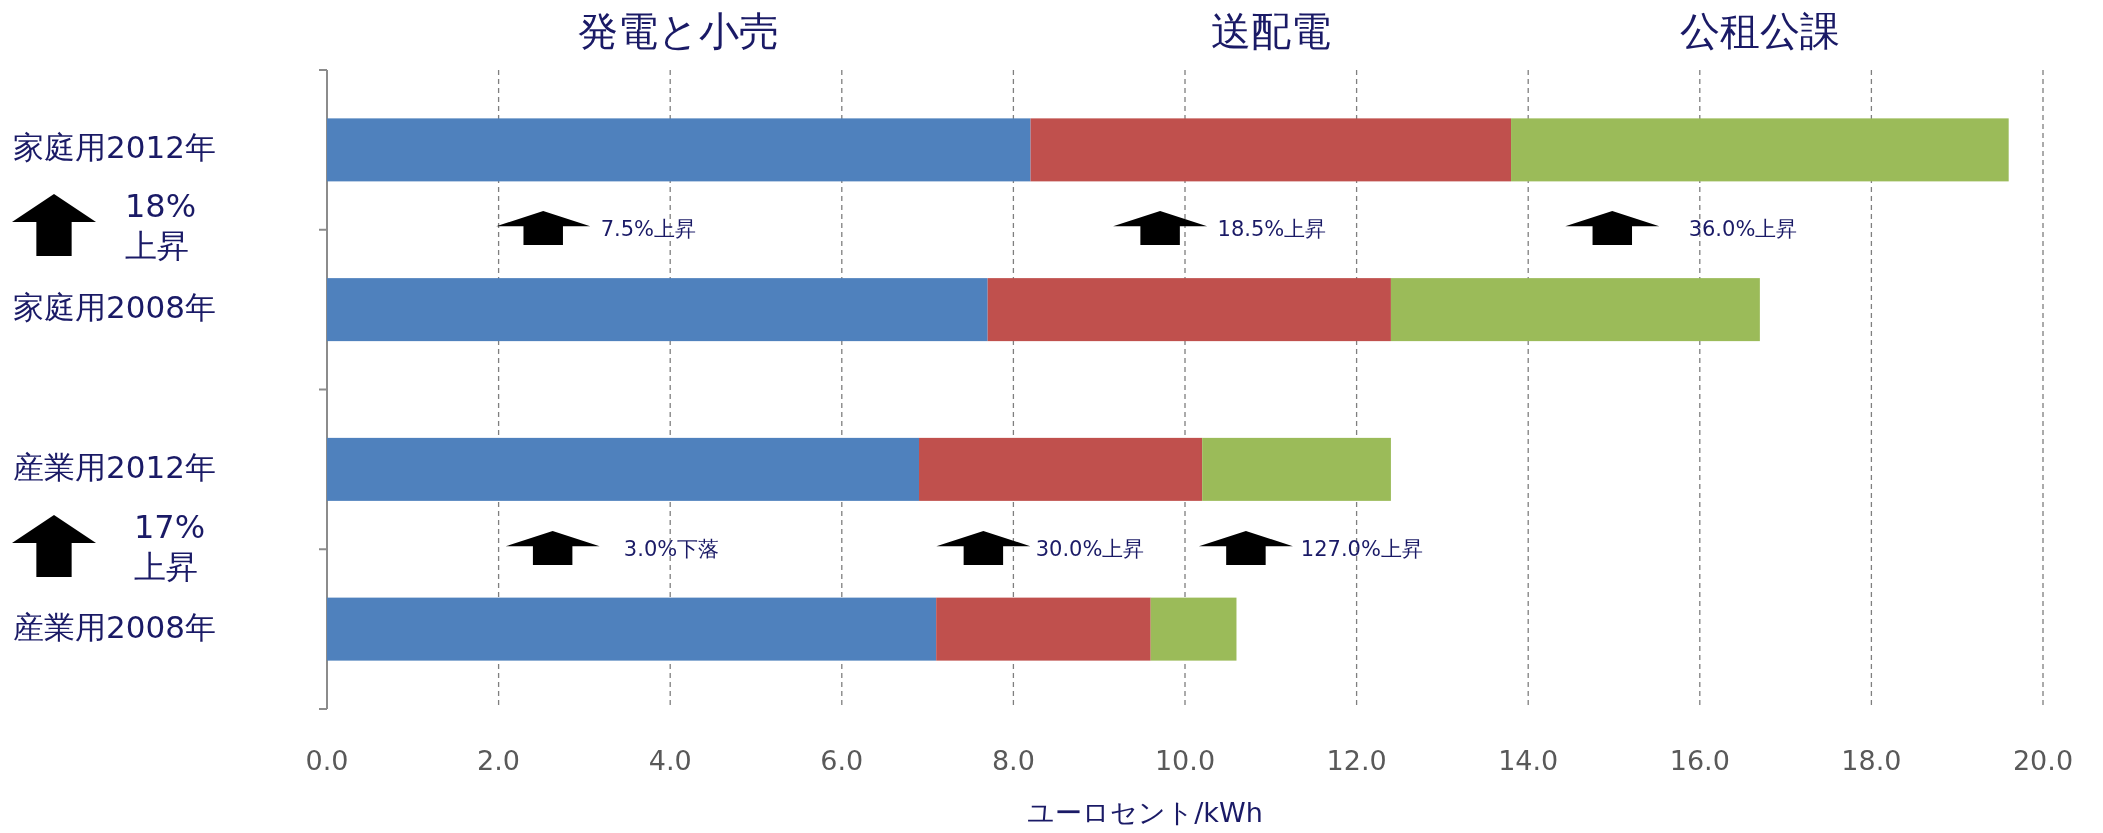  Describe the element at coordinates (671, 549) in the screenshot. I see `annotation: 3.0%下落` at that location.